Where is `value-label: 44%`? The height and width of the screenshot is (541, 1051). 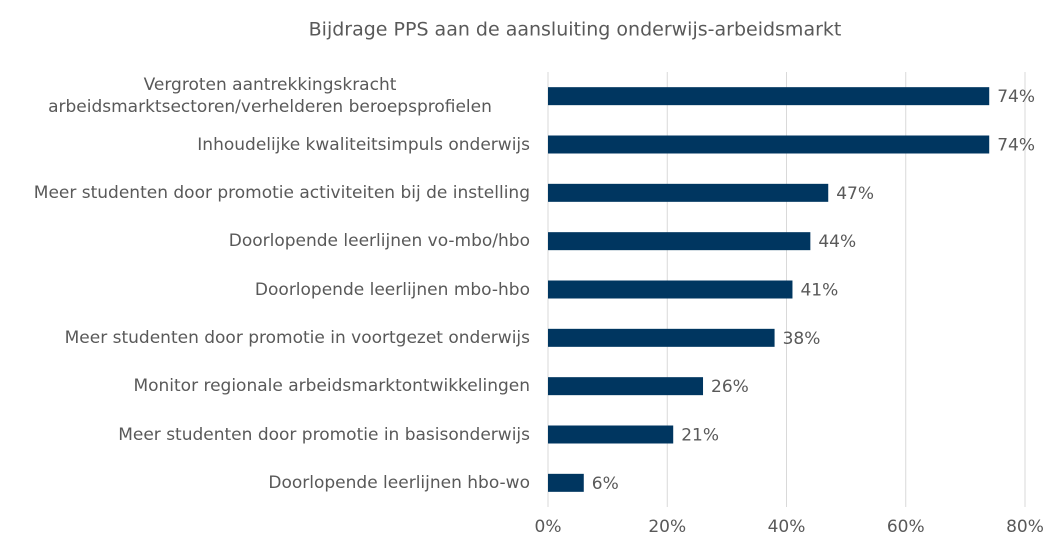
value-label: 44% is located at coordinates (837, 242).